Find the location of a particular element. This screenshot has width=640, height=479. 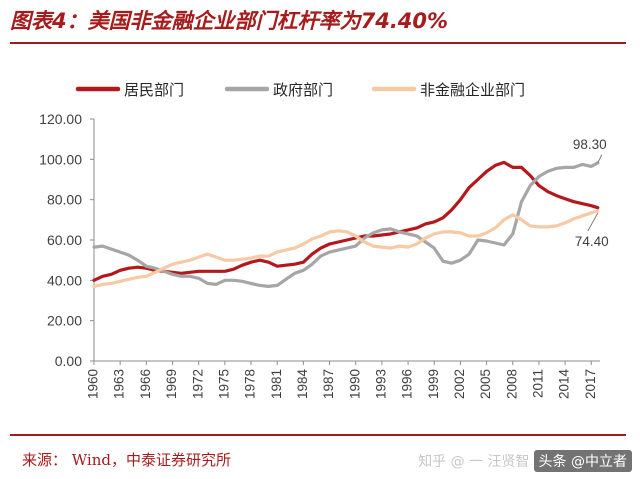

x-tick-label: 1984 is located at coordinates (302, 384).